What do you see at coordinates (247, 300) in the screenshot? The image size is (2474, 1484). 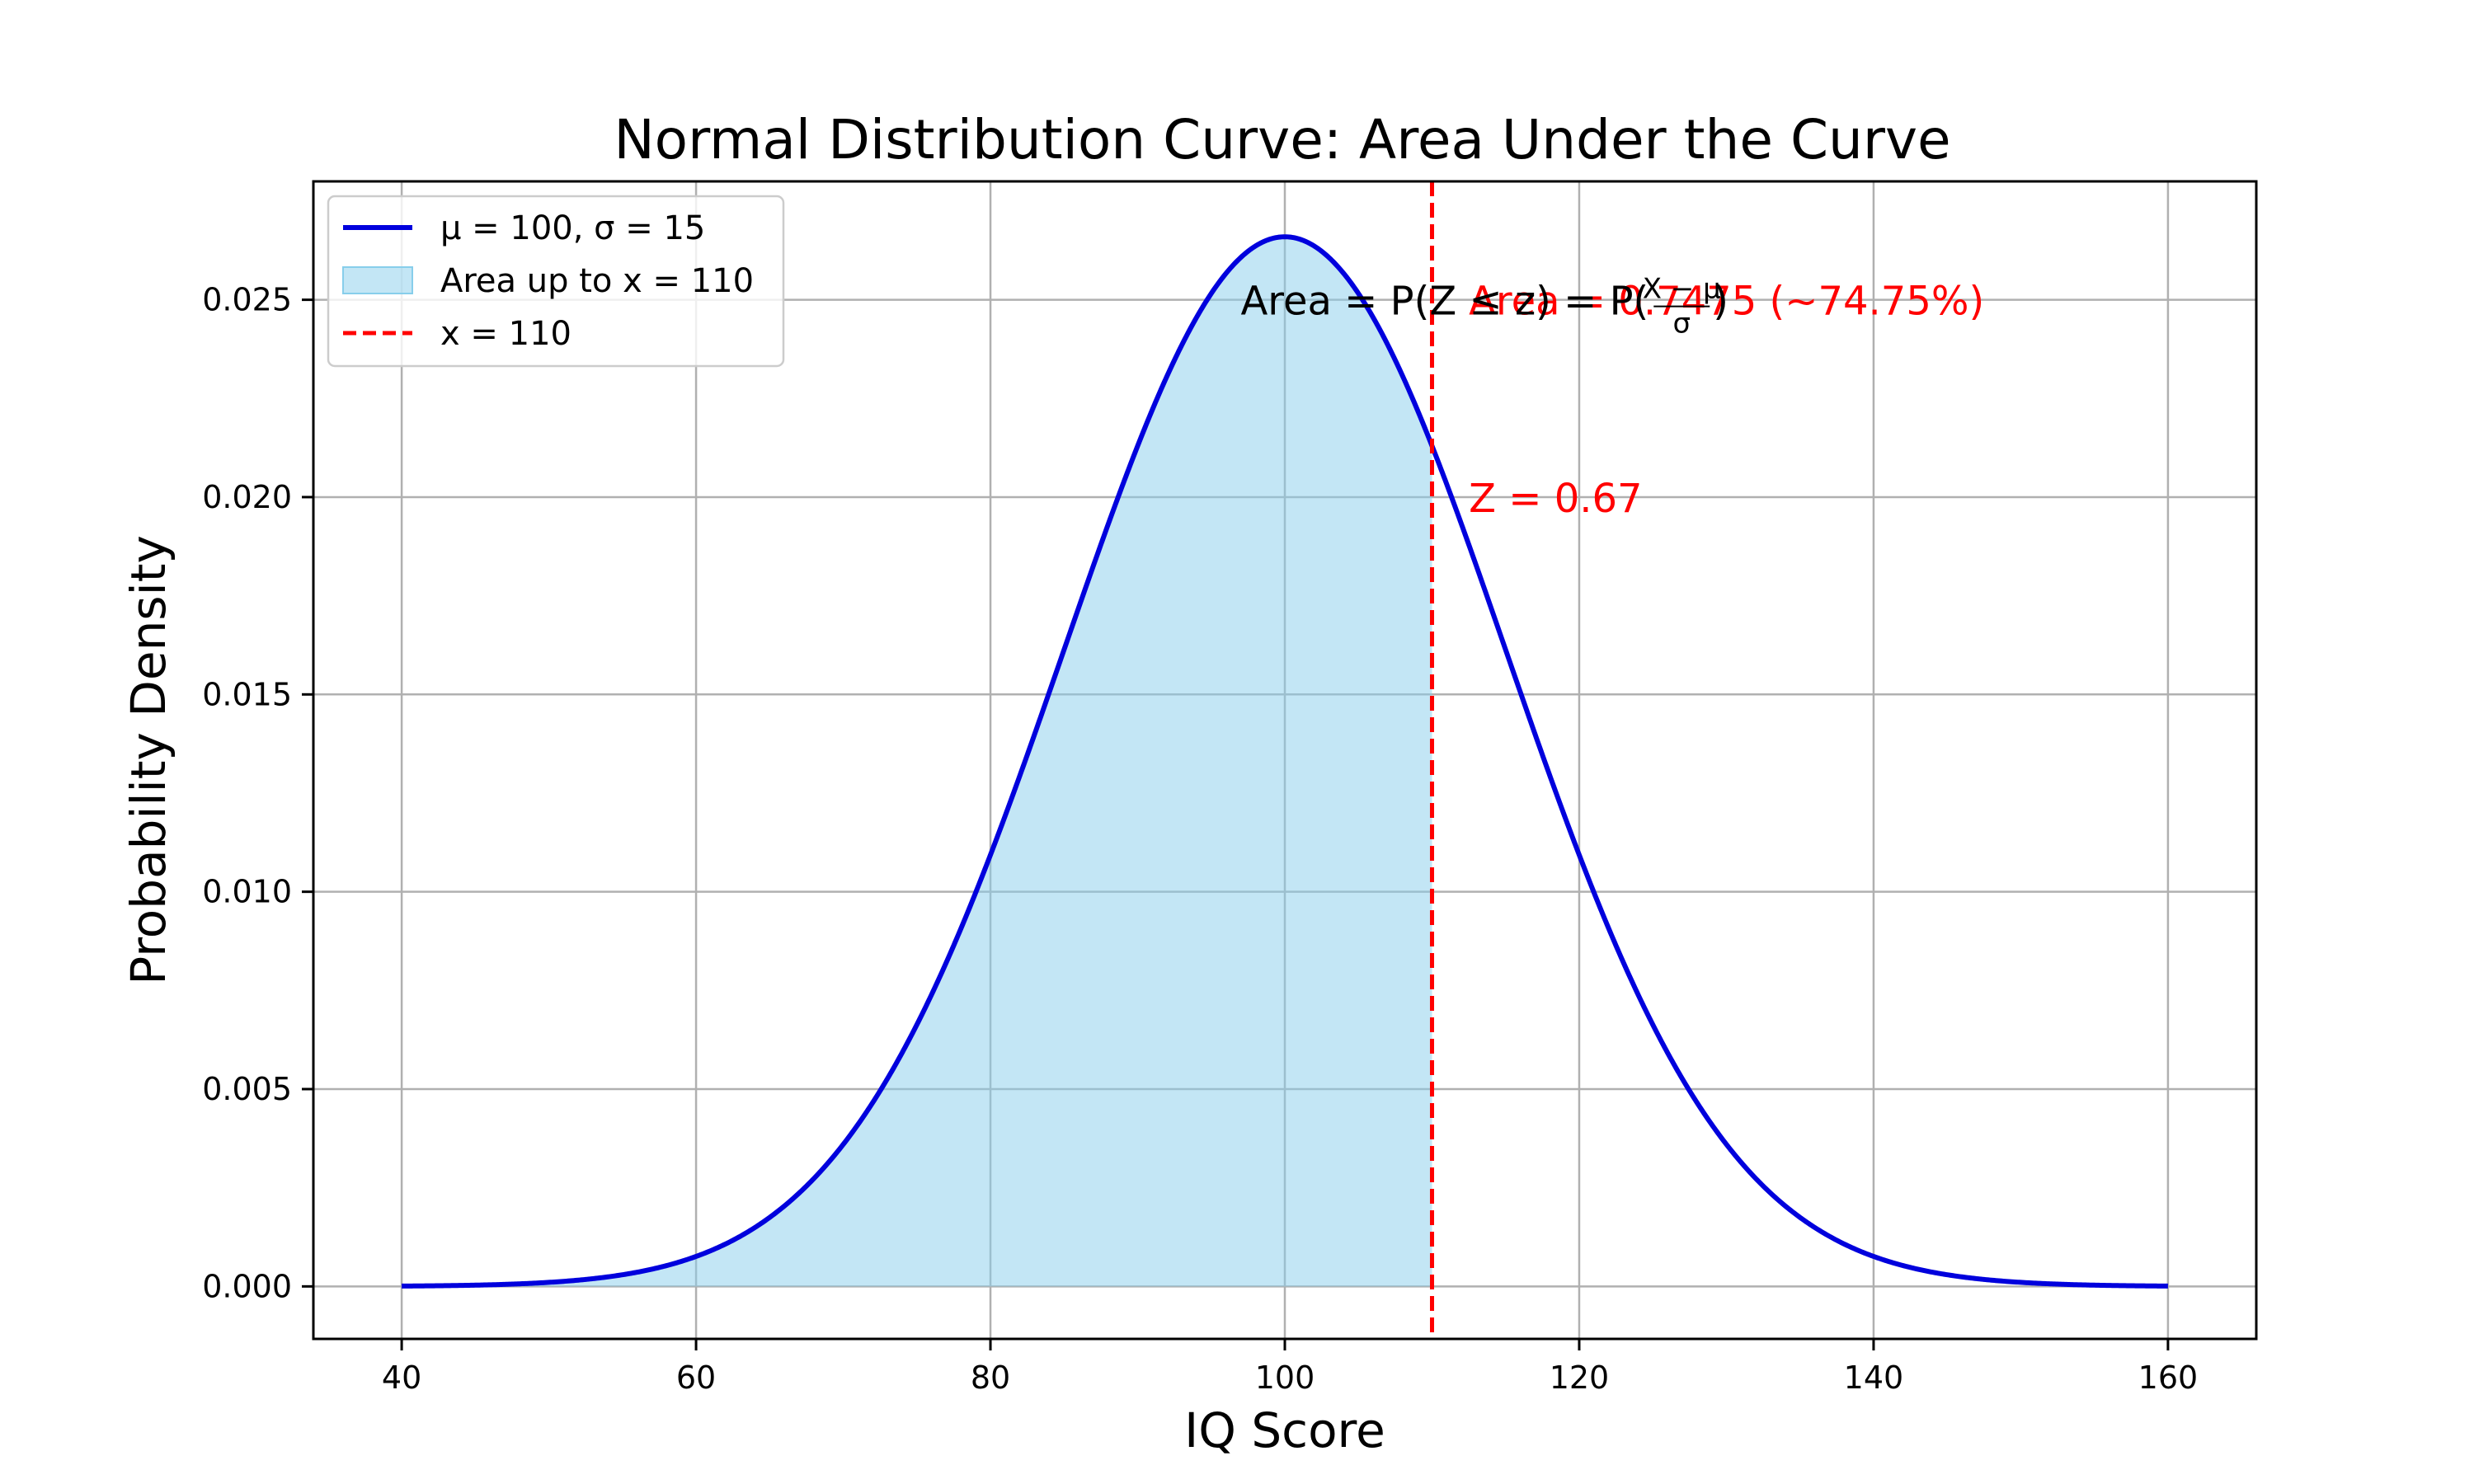 I see `y-tick-label: 0.025` at bounding box center [247, 300].